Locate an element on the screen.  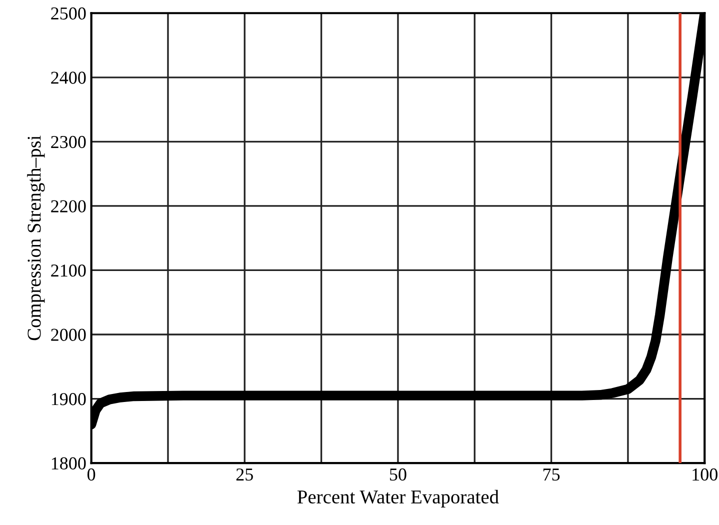
y-axis-title: Compression Strength–psi is located at coordinates (36, 238).